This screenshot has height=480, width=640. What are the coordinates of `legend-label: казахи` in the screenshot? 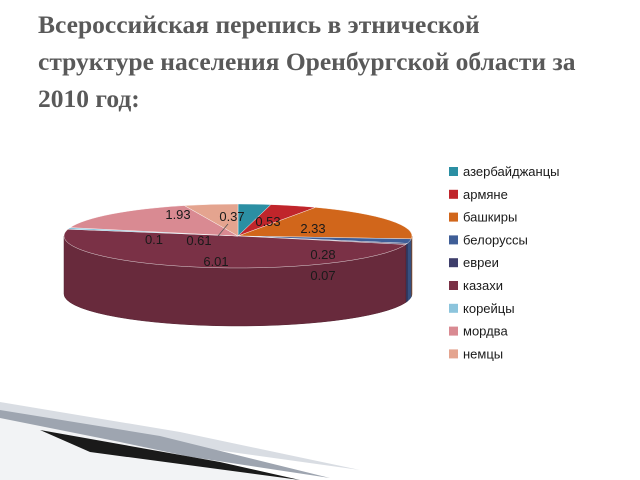 It's located at (483, 285).